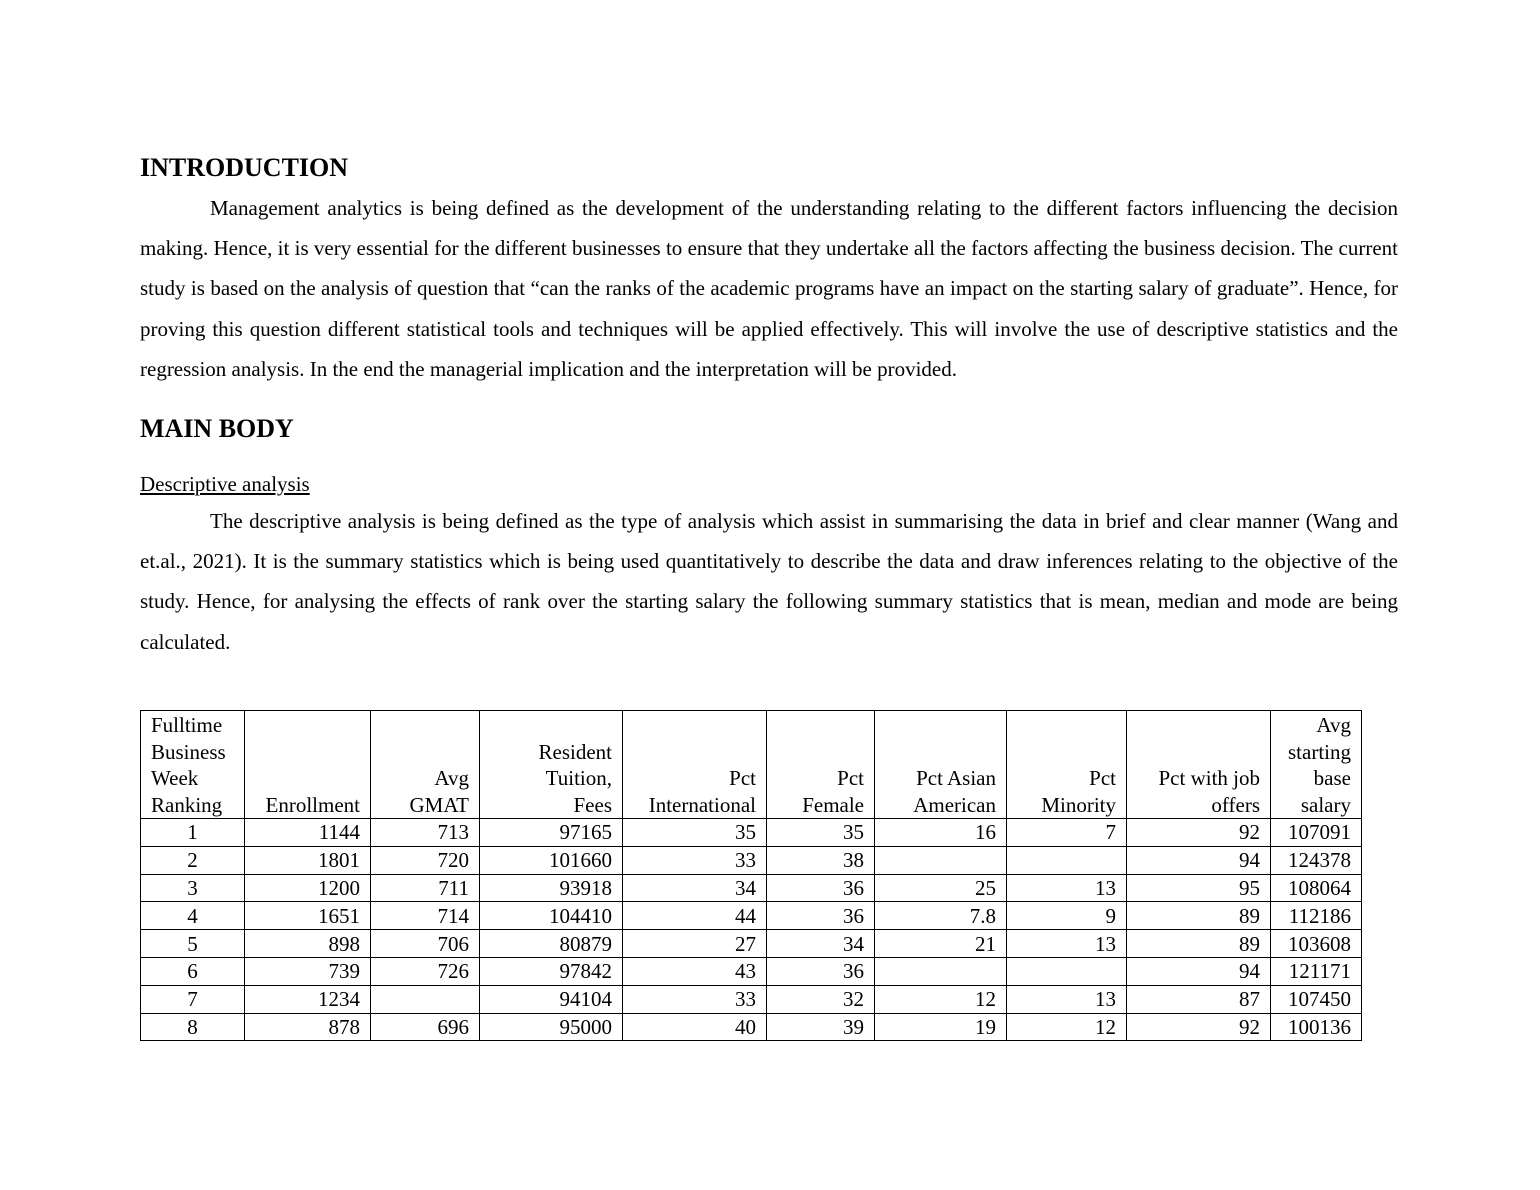 The height and width of the screenshot is (1190, 1540). Describe the element at coordinates (940, 832) in the screenshot. I see `table-cell: 16` at that location.